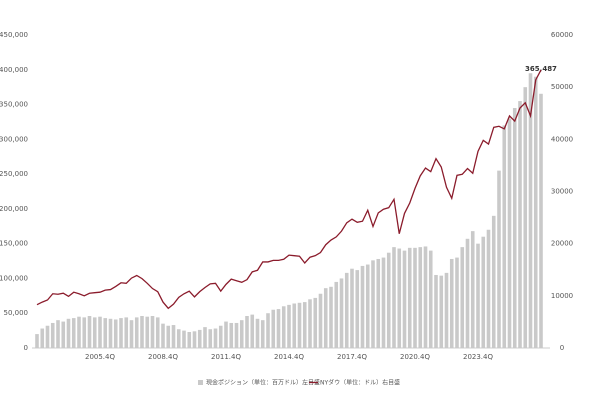 This screenshot has width=600, height=415. I want to click on x-tick-label: 2005.4Q, so click(100, 357).